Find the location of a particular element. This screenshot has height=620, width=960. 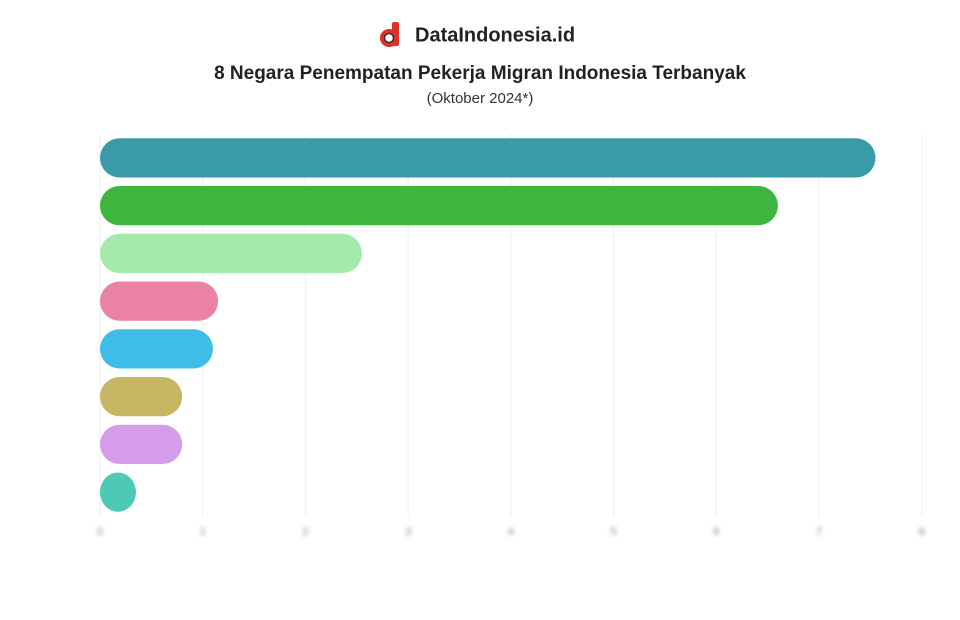

logo is located at coordinates (389, 34).